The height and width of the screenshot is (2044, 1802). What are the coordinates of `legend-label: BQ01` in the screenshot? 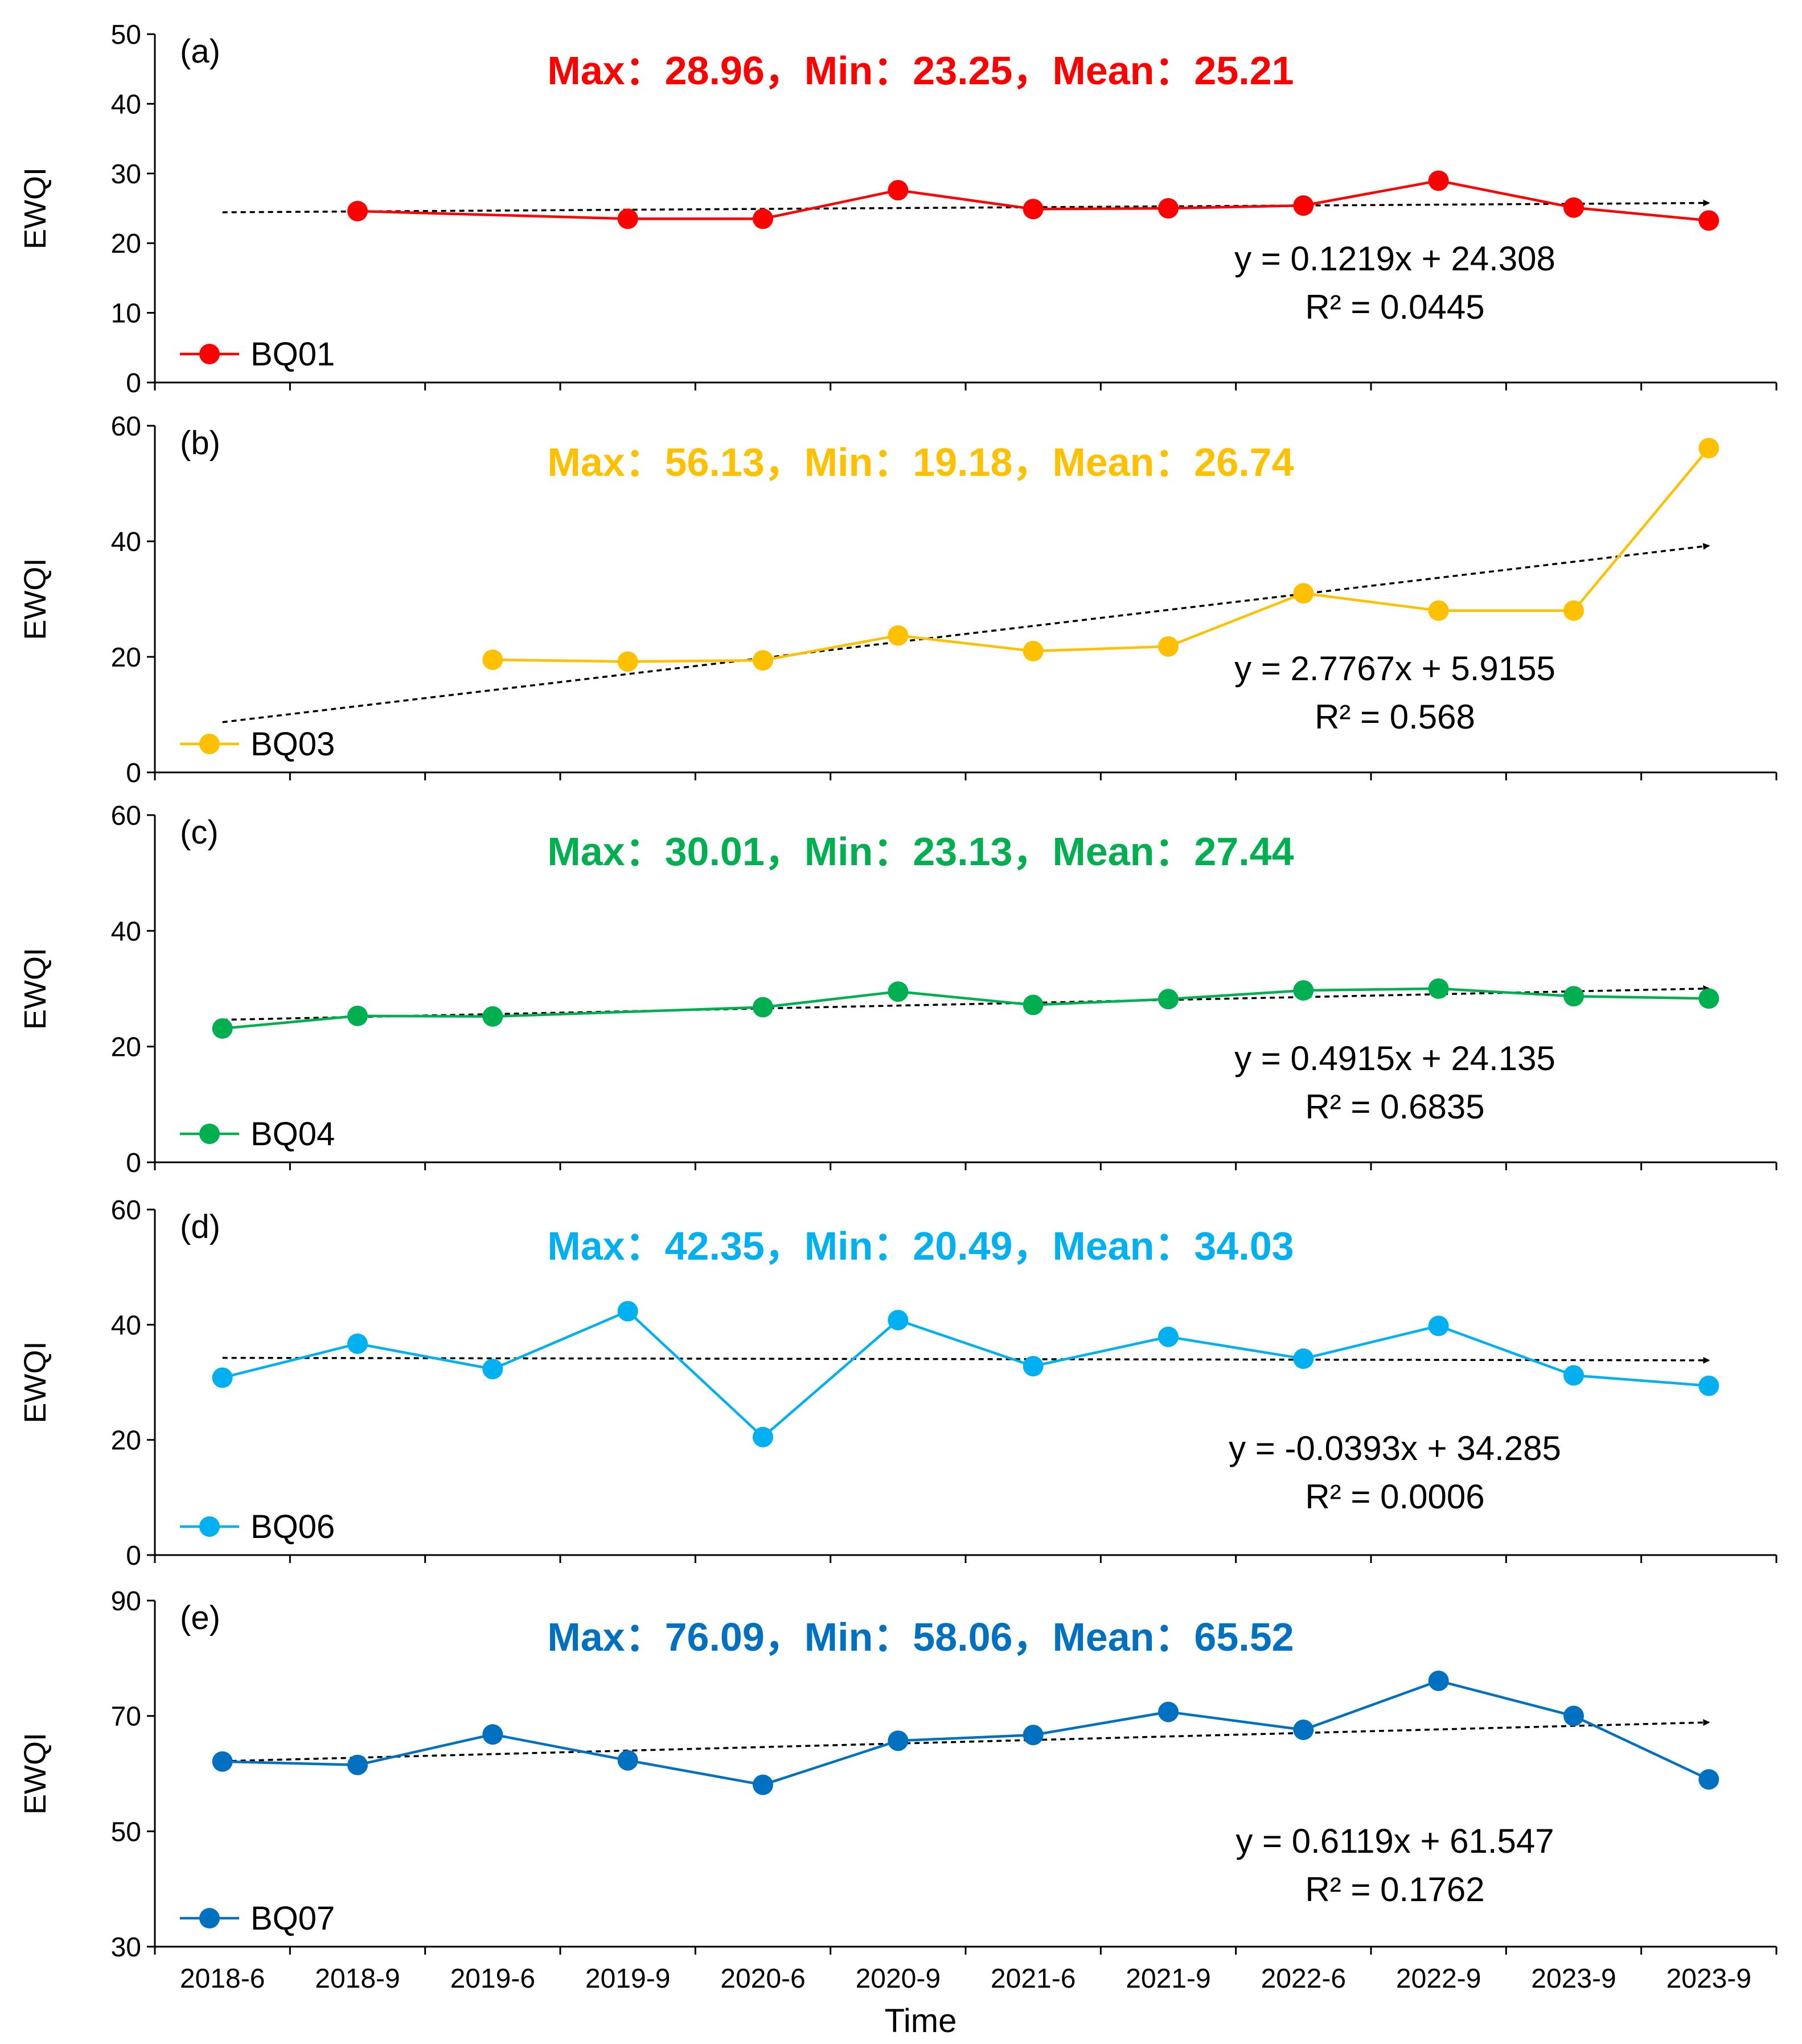 It's located at (293, 354).